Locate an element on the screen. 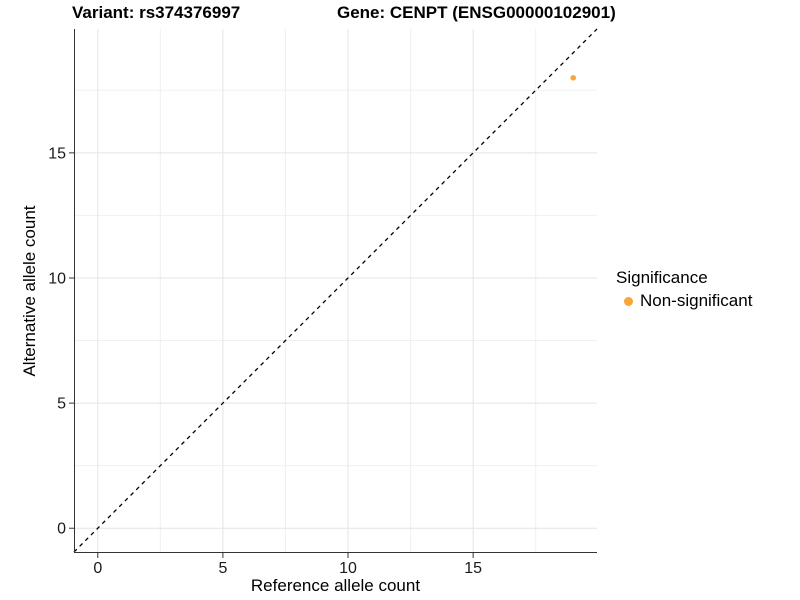 The image size is (800, 600). data-point is located at coordinates (573, 77).